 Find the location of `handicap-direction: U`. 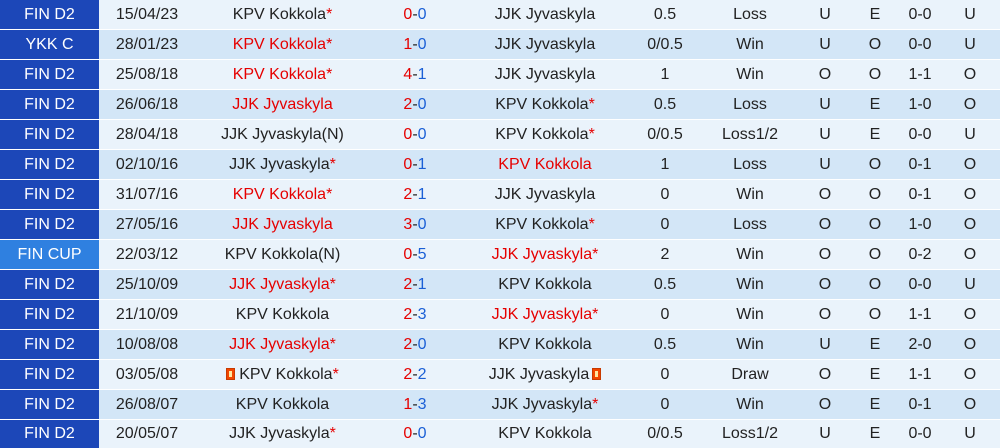

handicap-direction: U is located at coordinates (825, 15).